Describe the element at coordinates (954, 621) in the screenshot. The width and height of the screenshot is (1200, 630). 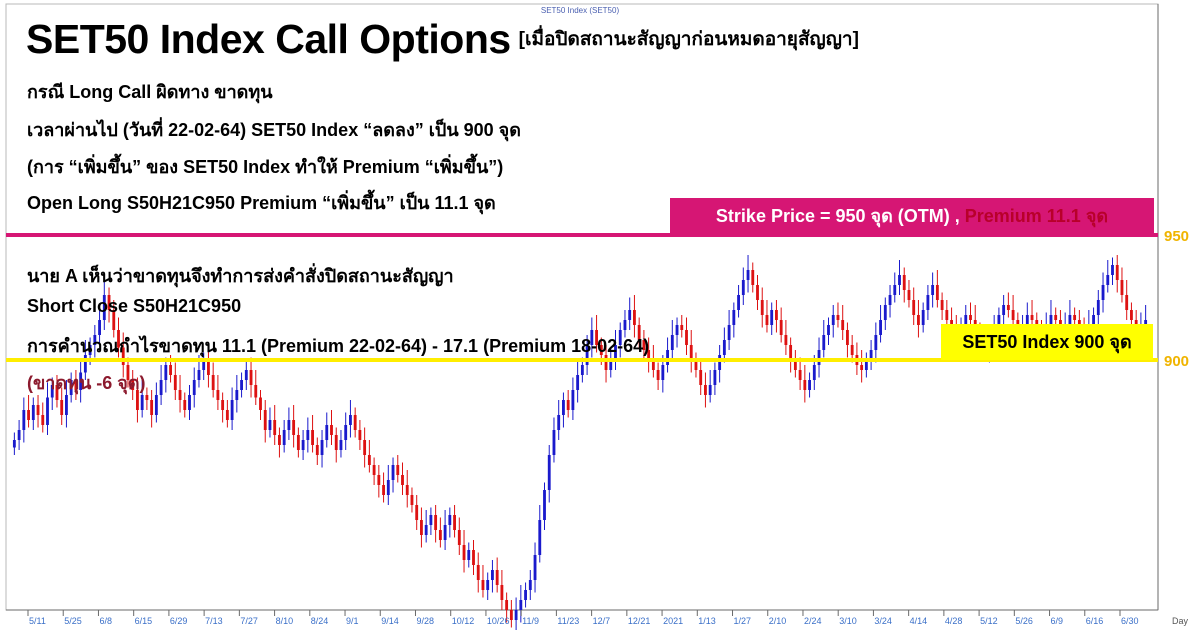
I see `x-tick-label: 4/28` at that location.